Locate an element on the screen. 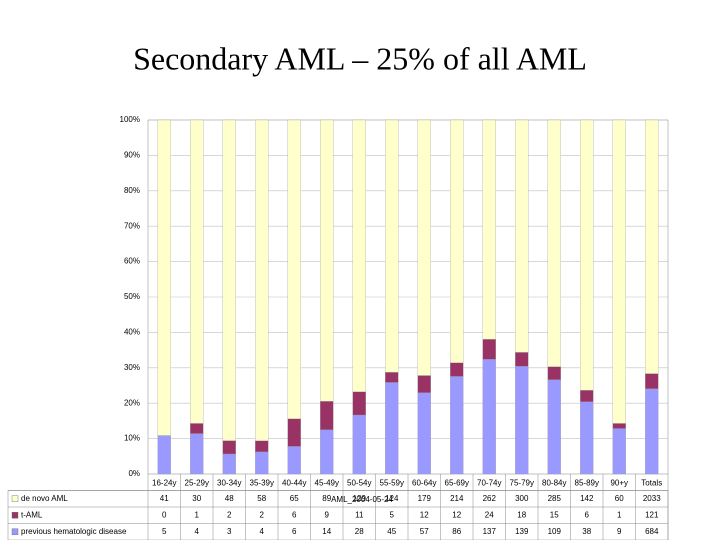 Image resolution: width=720 pixels, height=540 pixels. table-value: 58 is located at coordinates (261, 498).